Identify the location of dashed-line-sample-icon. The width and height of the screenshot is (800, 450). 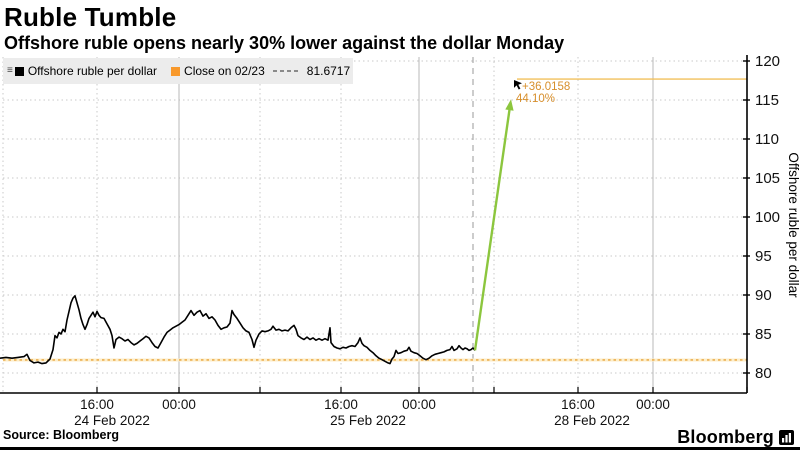
(286, 71).